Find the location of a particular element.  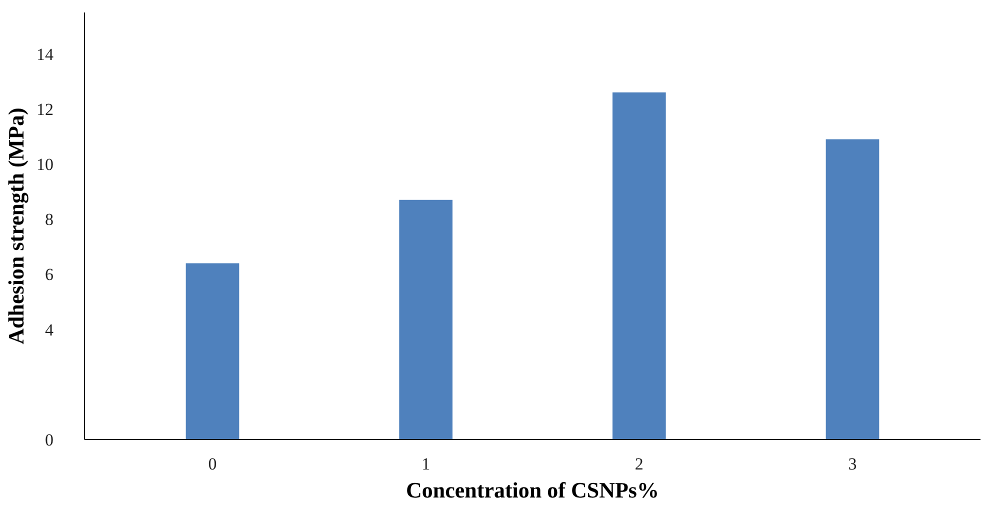

y-tick-label: 10 is located at coordinates (45, 164).